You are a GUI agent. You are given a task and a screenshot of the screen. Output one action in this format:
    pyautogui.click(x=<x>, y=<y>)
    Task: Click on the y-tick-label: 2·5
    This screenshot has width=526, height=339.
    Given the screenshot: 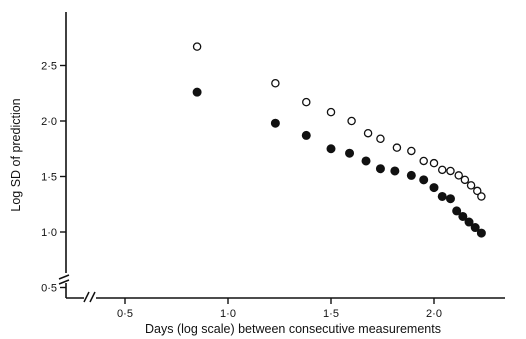 What is the action you would take?
    pyautogui.click(x=49, y=67)
    